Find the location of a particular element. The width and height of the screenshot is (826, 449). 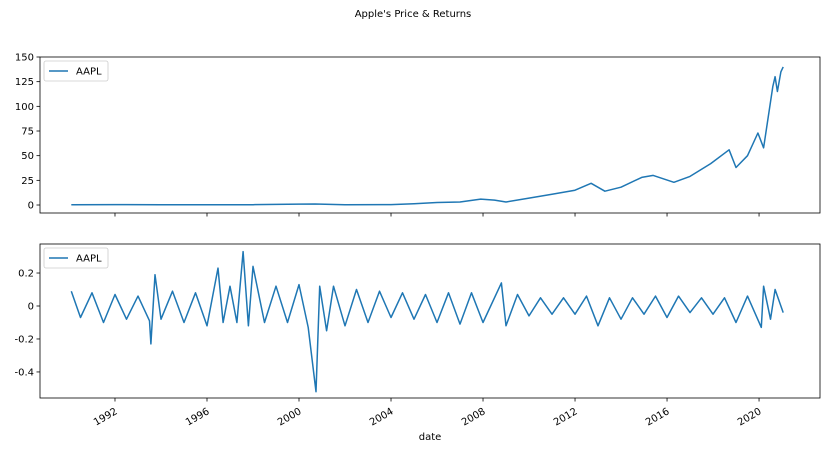

chart-title: Apple's Price & Returns is located at coordinates (413, 14).